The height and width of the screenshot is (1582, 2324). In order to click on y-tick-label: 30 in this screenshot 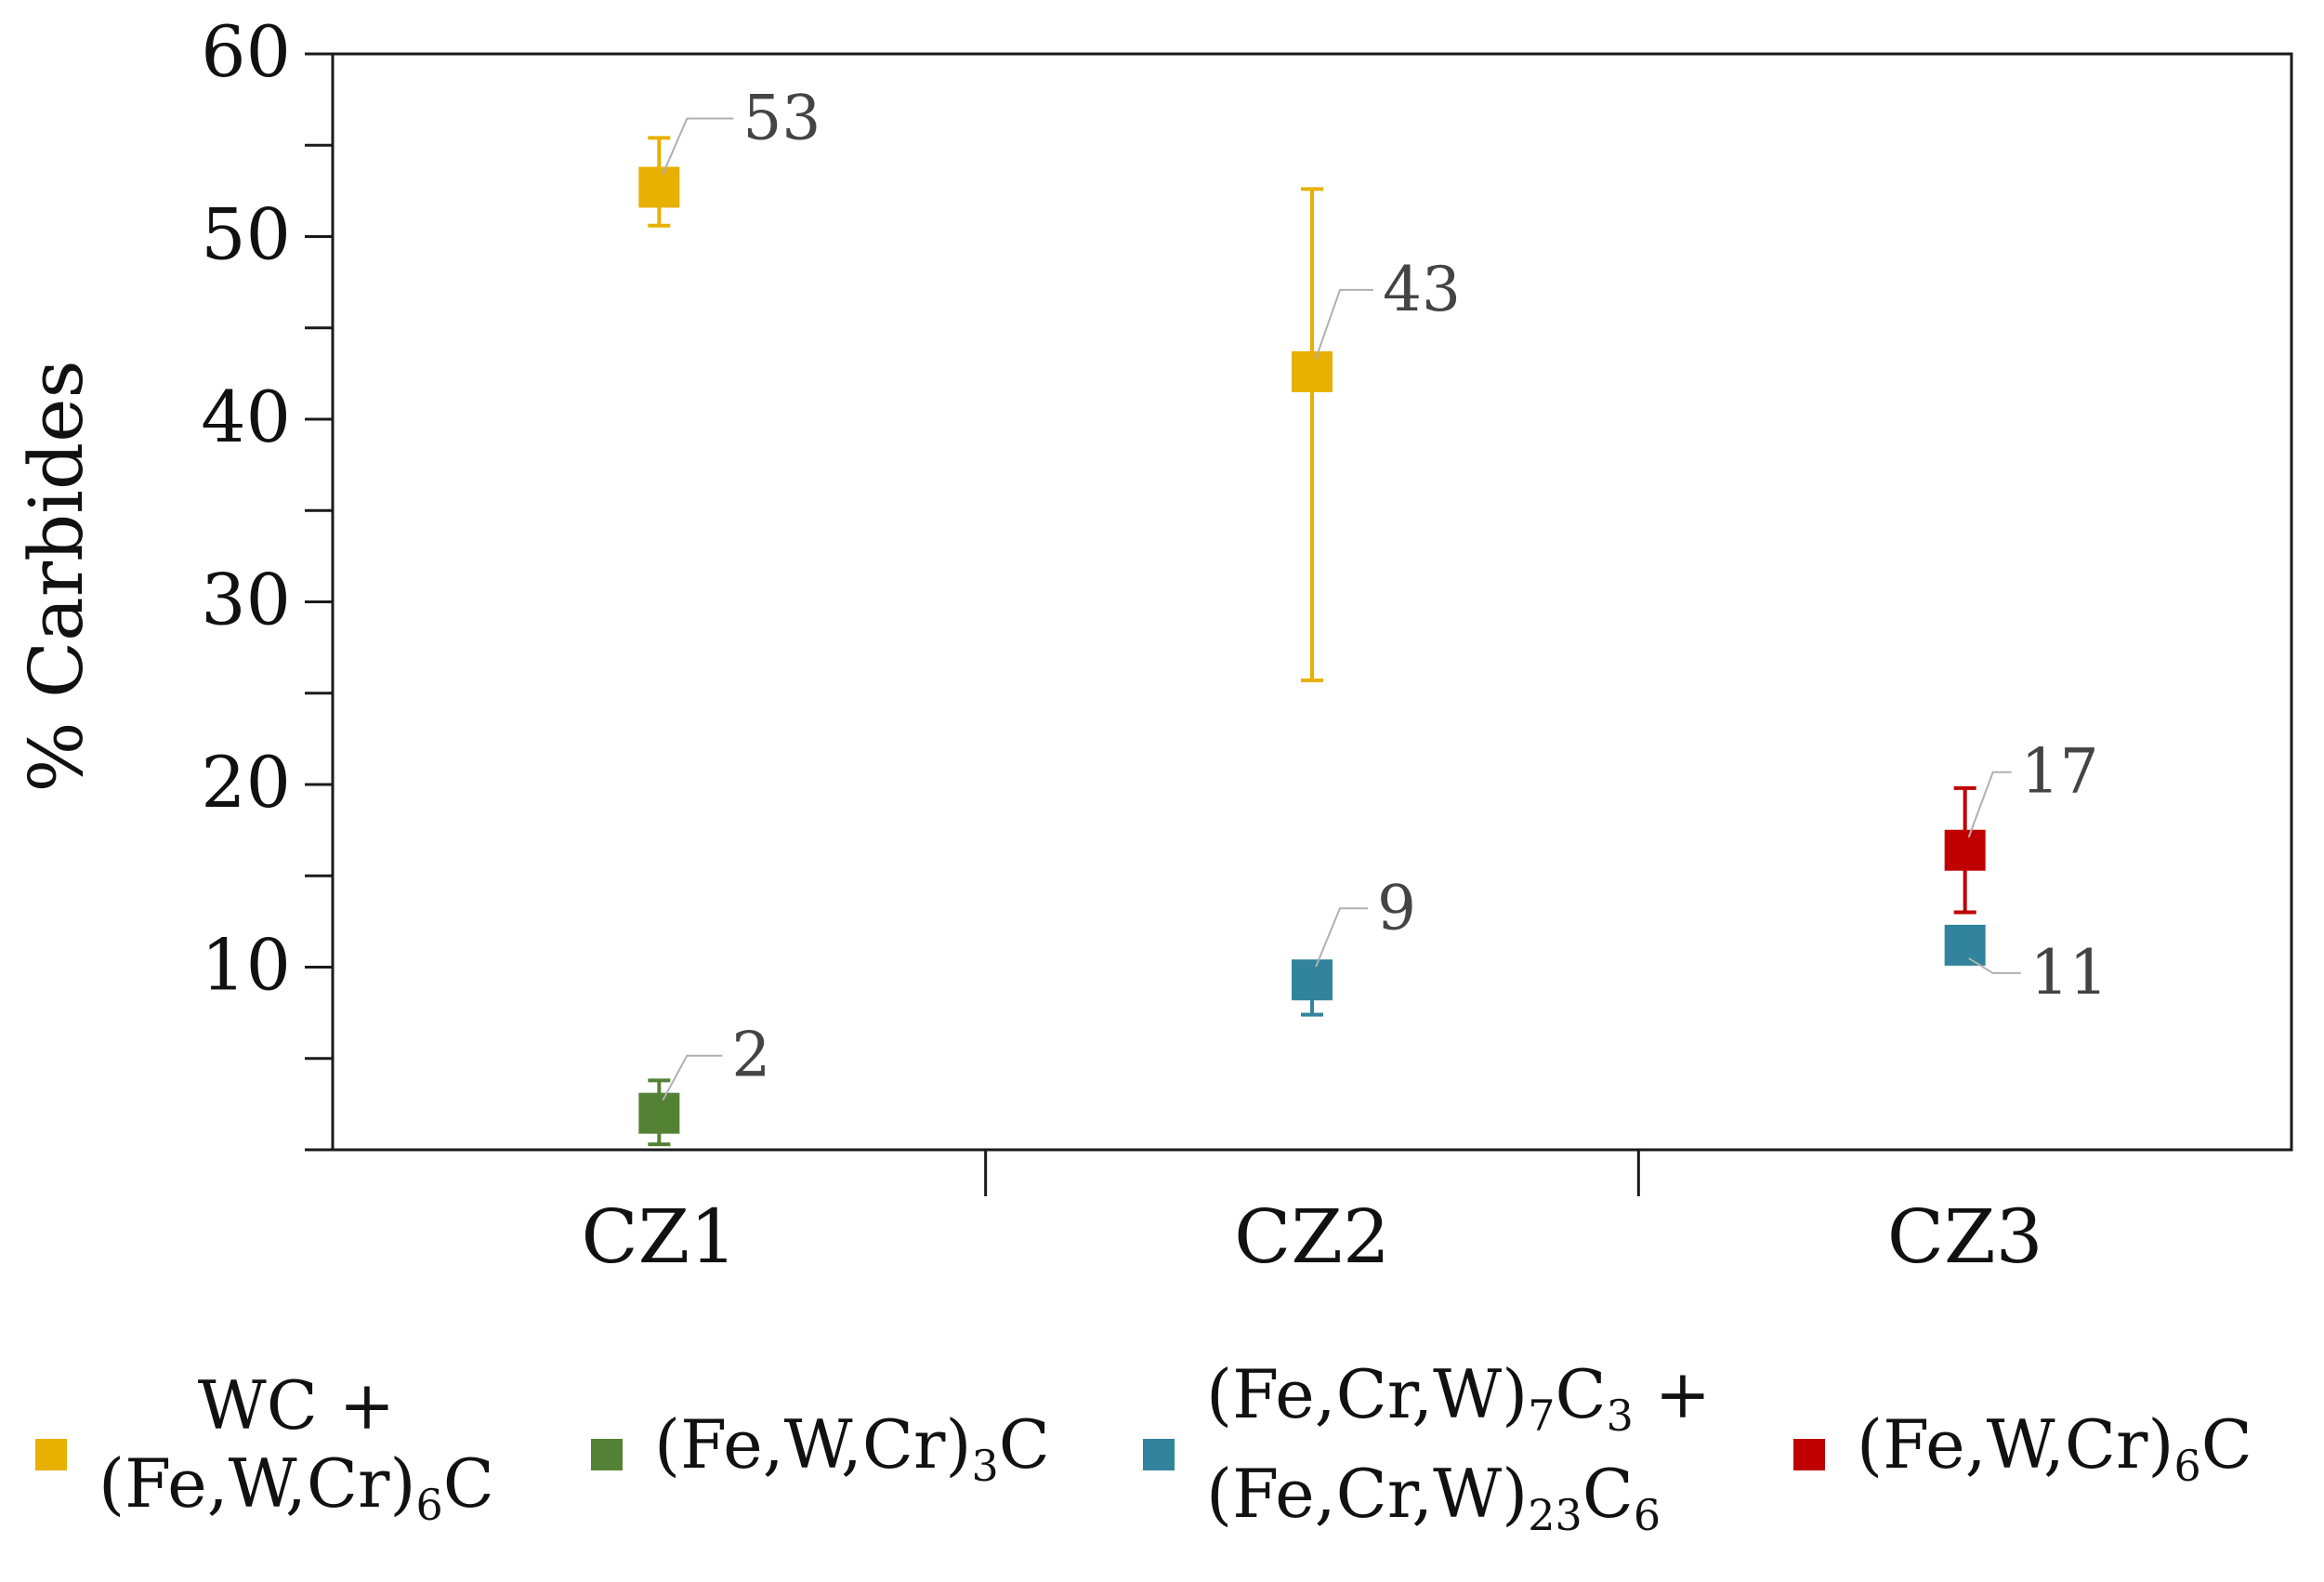, I will do `click(246, 600)`.